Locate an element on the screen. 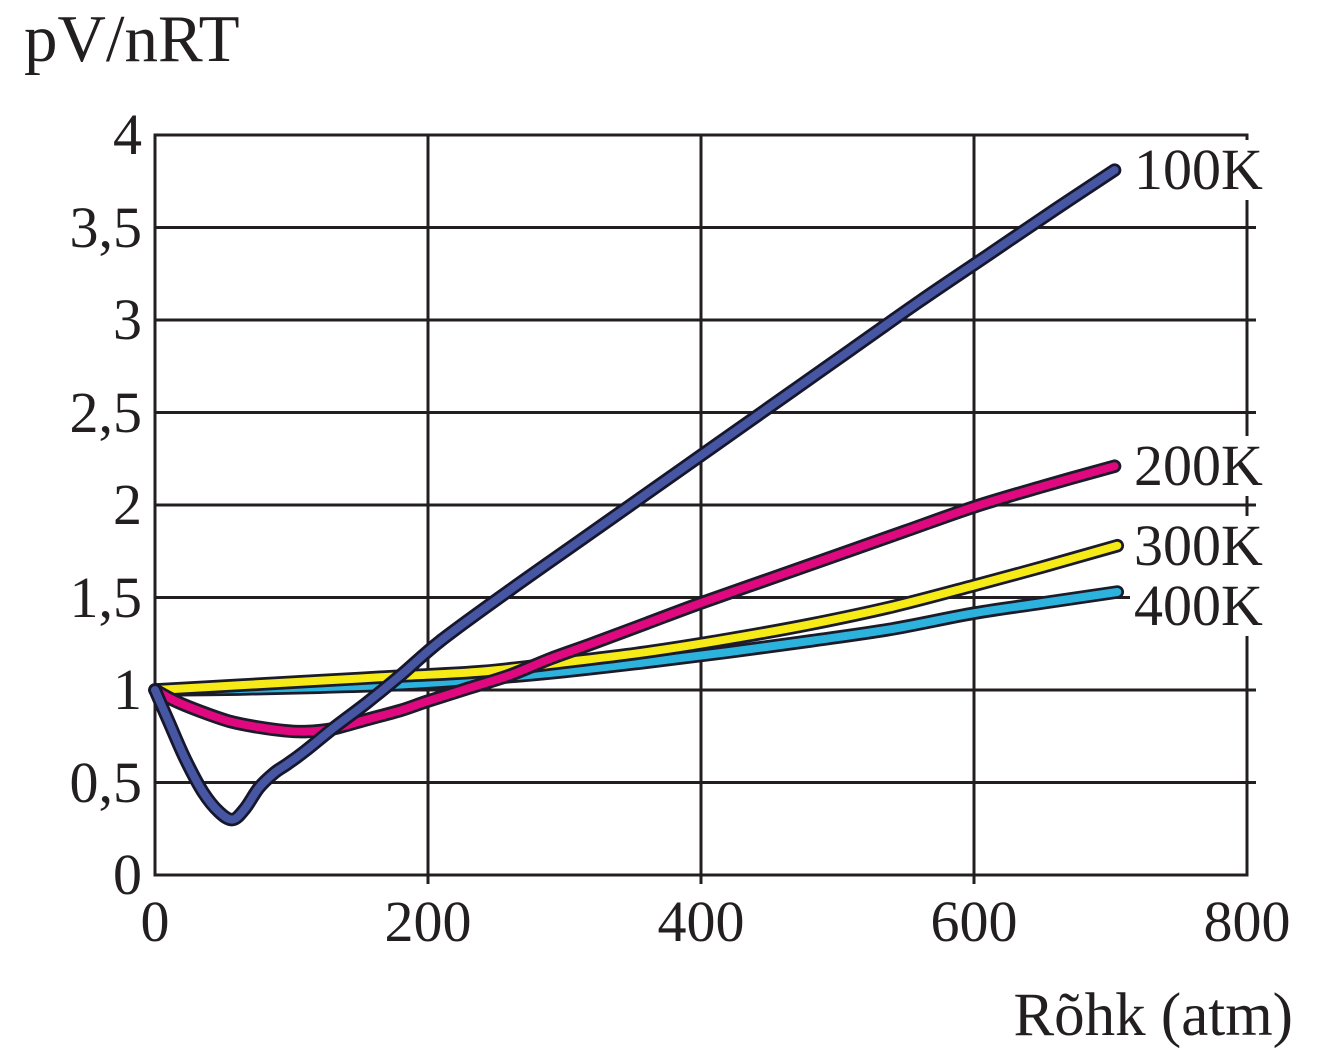 The image size is (1327, 1056). y-tick-label: 0 is located at coordinates (127, 874).